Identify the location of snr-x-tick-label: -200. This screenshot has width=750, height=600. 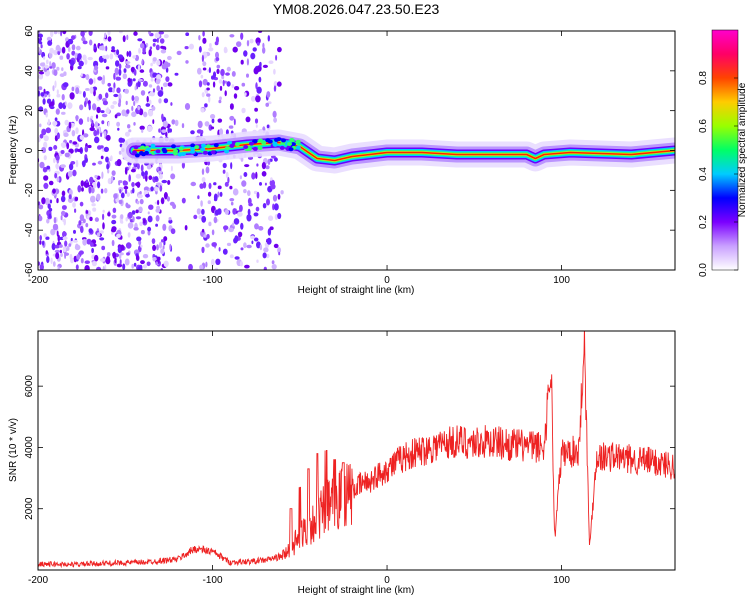
(38, 580).